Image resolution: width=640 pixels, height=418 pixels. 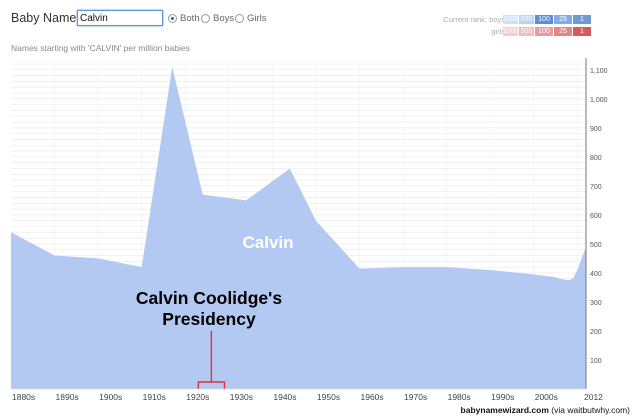 What do you see at coordinates (563, 31) in the screenshot?
I see `girls-rank-cell: 25` at bounding box center [563, 31].